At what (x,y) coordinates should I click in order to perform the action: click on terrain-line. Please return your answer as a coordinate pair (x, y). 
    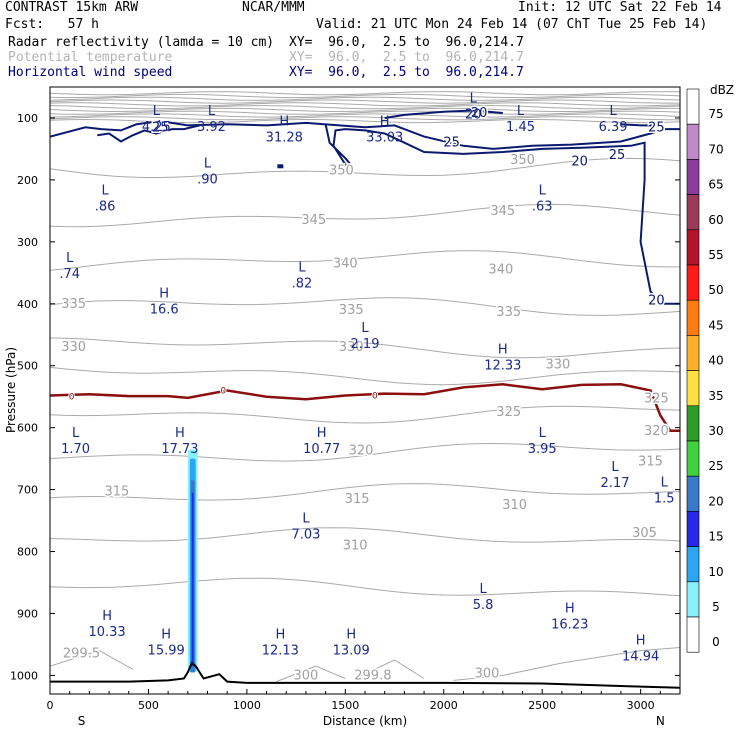
    Looking at the image, I should click on (365, 675).